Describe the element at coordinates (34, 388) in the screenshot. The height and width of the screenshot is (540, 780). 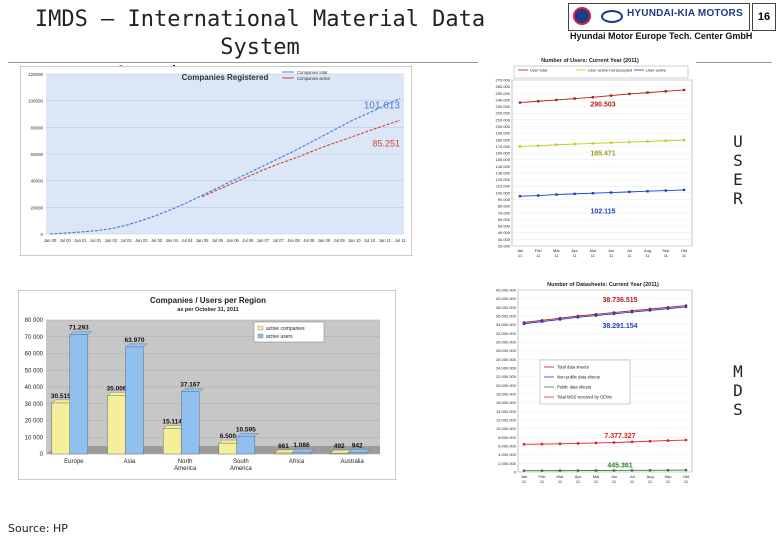
I see `y-tick-label: 40 000` at that location.